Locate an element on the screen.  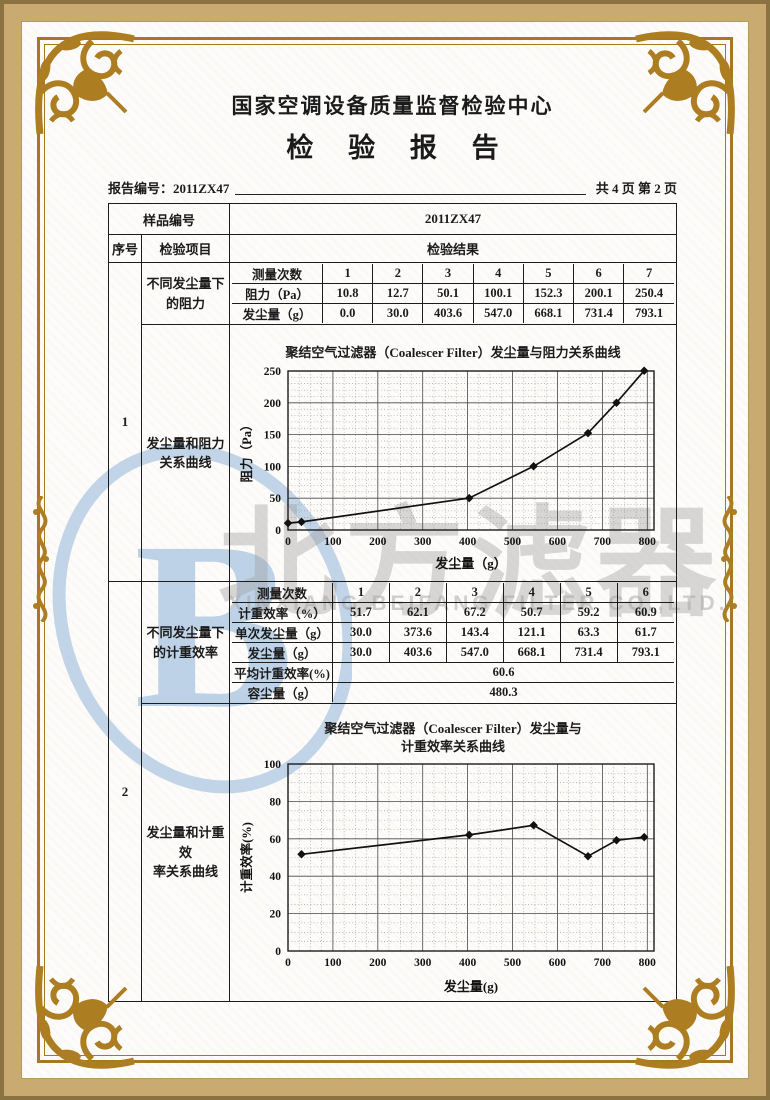
item-resistance: 不同发尘量下 的阻力 is located at coordinates (185, 293).